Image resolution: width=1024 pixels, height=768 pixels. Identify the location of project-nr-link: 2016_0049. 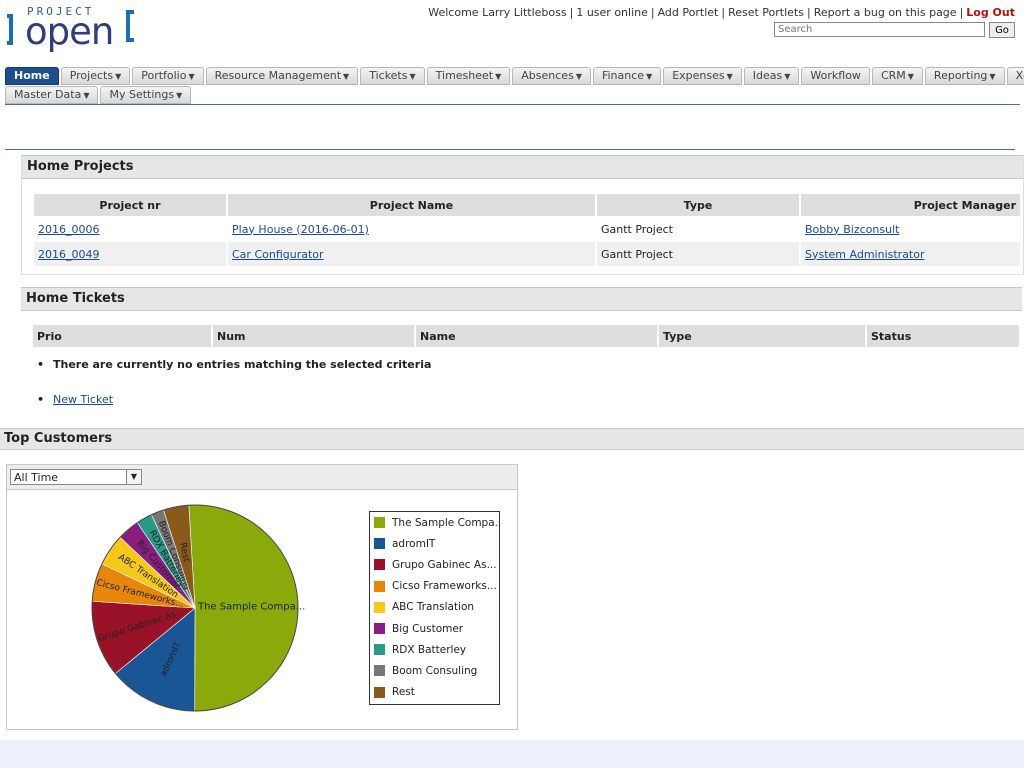
(69, 254).